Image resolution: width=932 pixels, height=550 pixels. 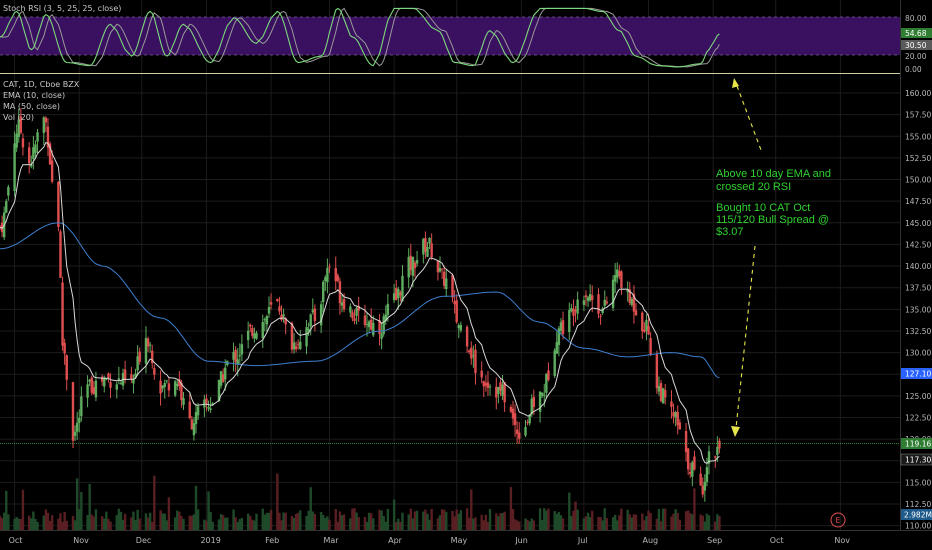 I want to click on y-tick-label: 135.00, so click(x=918, y=309).